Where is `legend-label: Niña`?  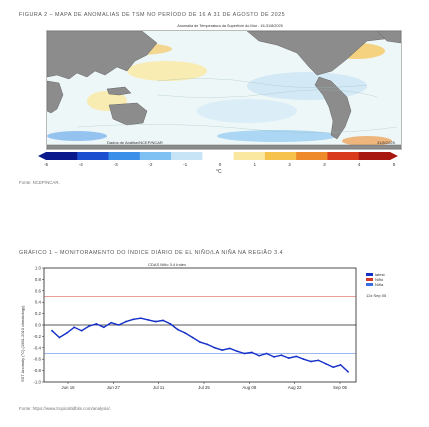 legend-label: Niña is located at coordinates (379, 284).